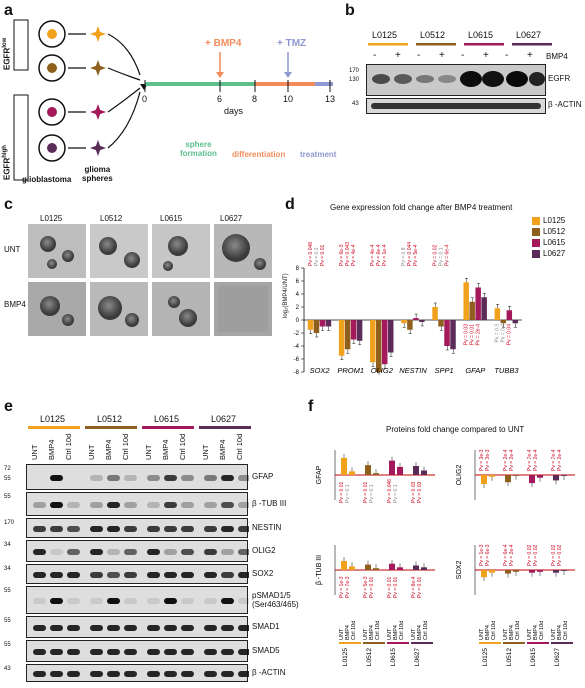  What do you see at coordinates (488, 632) in the screenshot?
I see `f-col-label: BMP4` at bounding box center [488, 632].